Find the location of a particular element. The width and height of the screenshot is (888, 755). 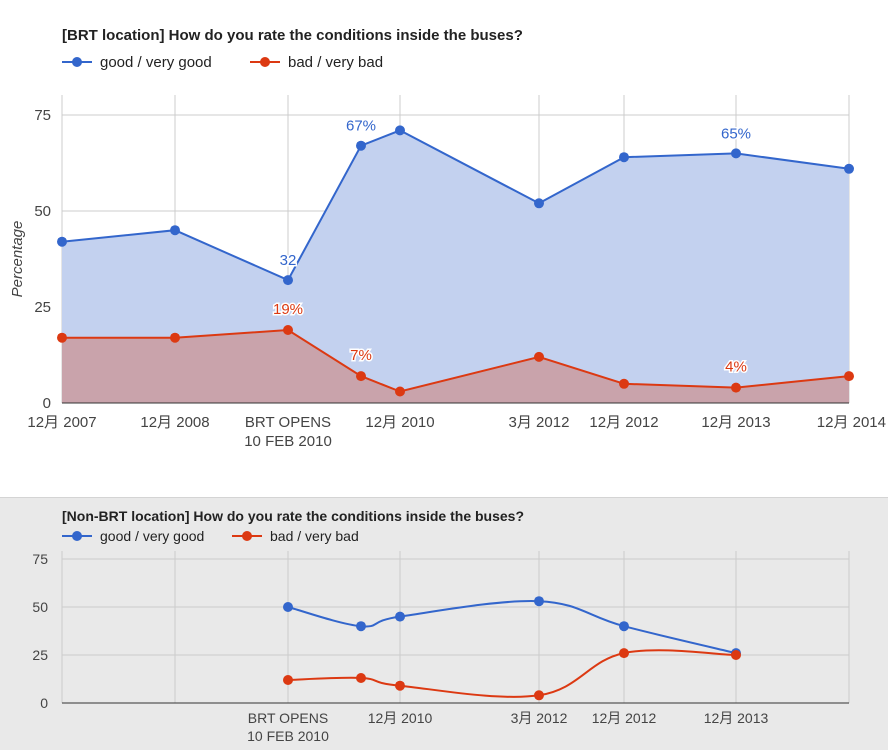

area-fill-bad is located at coordinates (455, 366).